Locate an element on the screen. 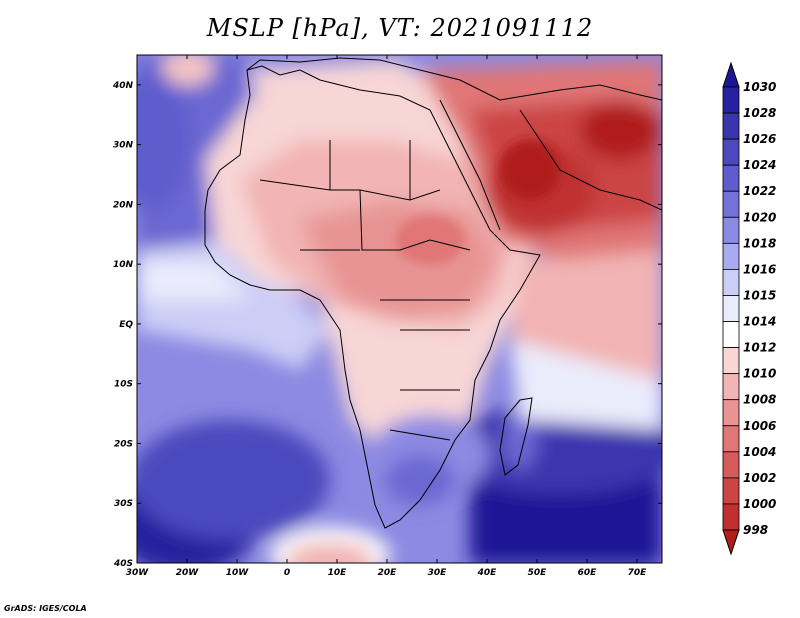 This screenshot has height=618, width=800. lat-label: EQ is located at coordinates (126, 325).